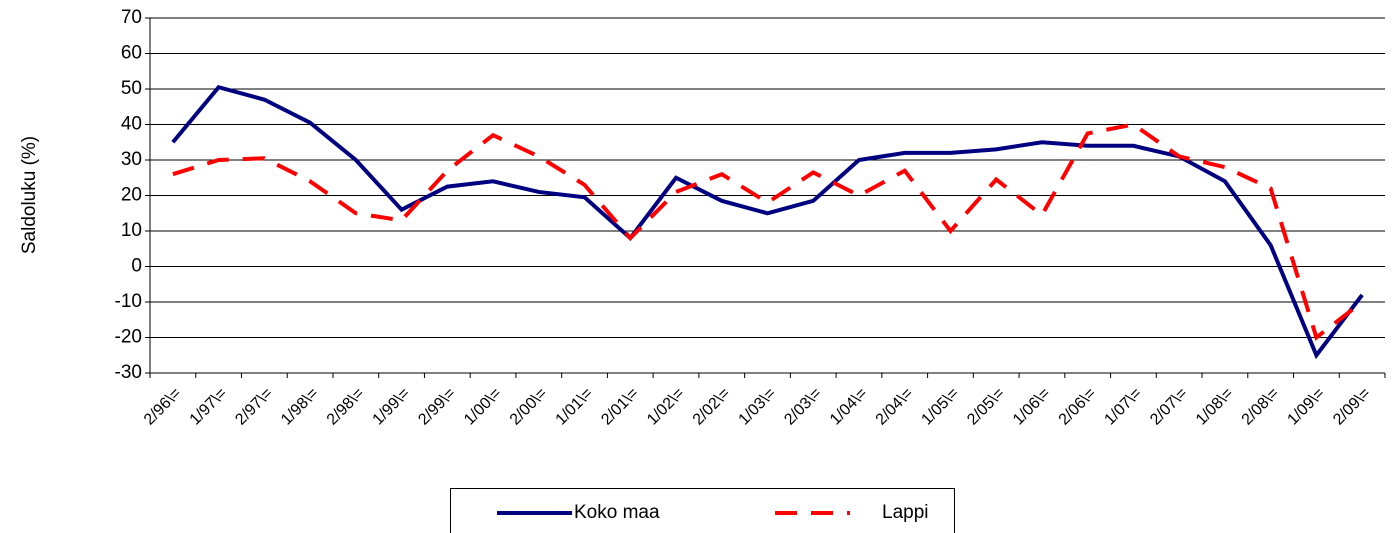 The image size is (1392, 533). What do you see at coordinates (128, 337) in the screenshot?
I see `y-tick-label: -20` at bounding box center [128, 337].